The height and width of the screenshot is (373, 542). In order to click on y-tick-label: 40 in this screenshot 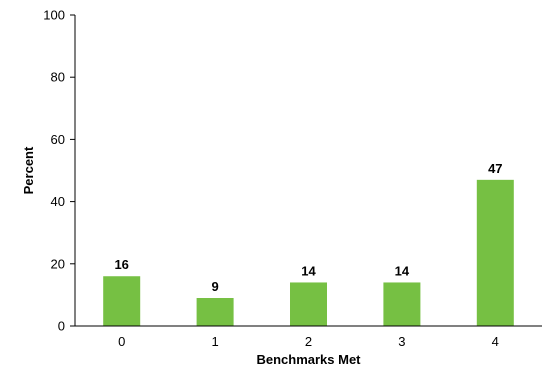, I will do `click(58, 201)`.